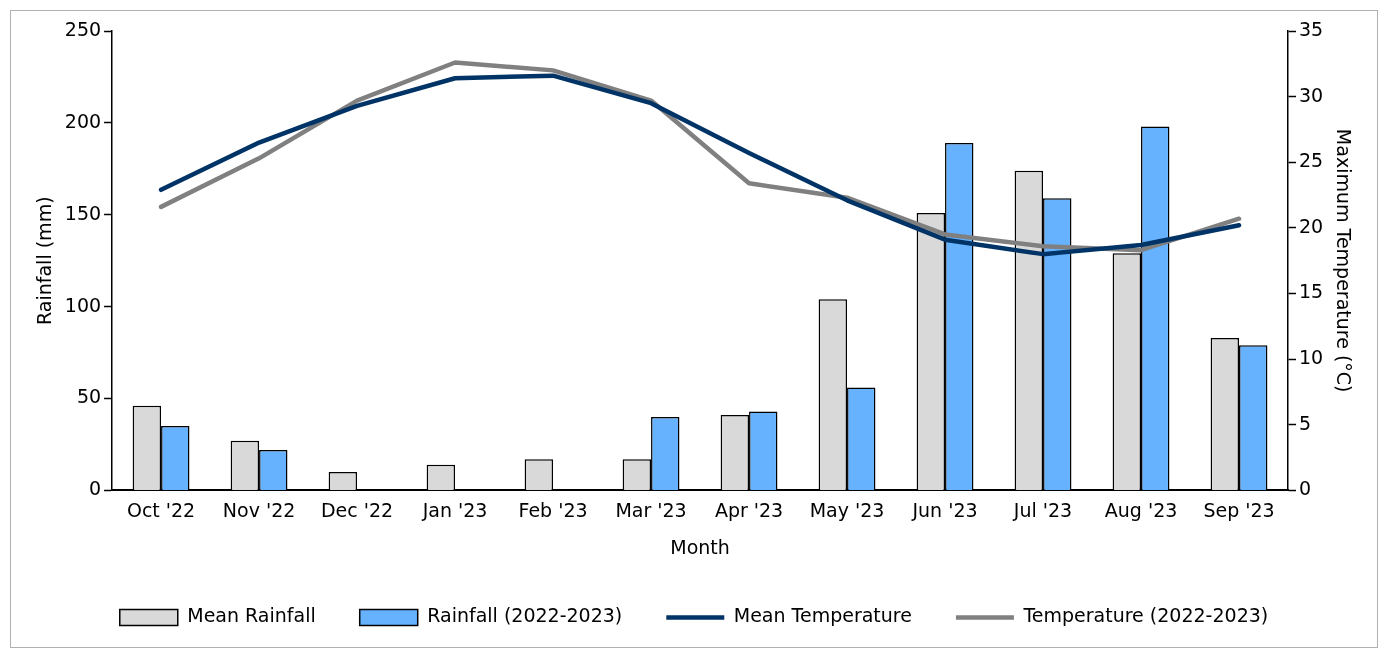  Describe the element at coordinates (1239, 509) in the screenshot. I see `x-tick-label: Sep '23` at that location.